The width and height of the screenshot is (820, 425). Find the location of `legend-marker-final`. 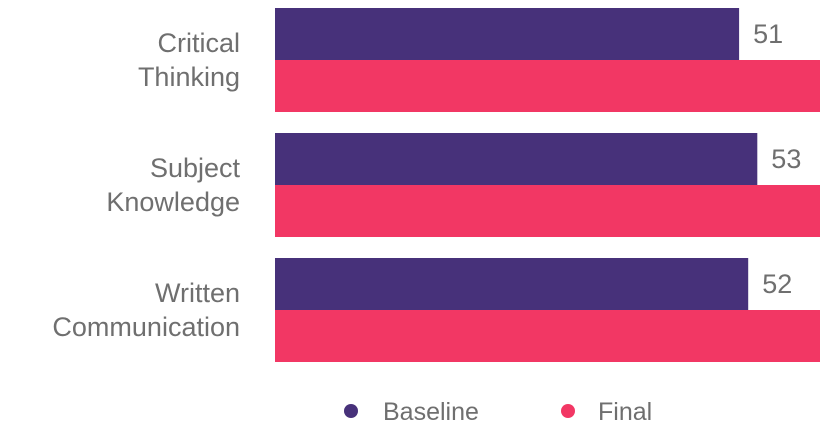

legend-marker-final is located at coordinates (568, 411).